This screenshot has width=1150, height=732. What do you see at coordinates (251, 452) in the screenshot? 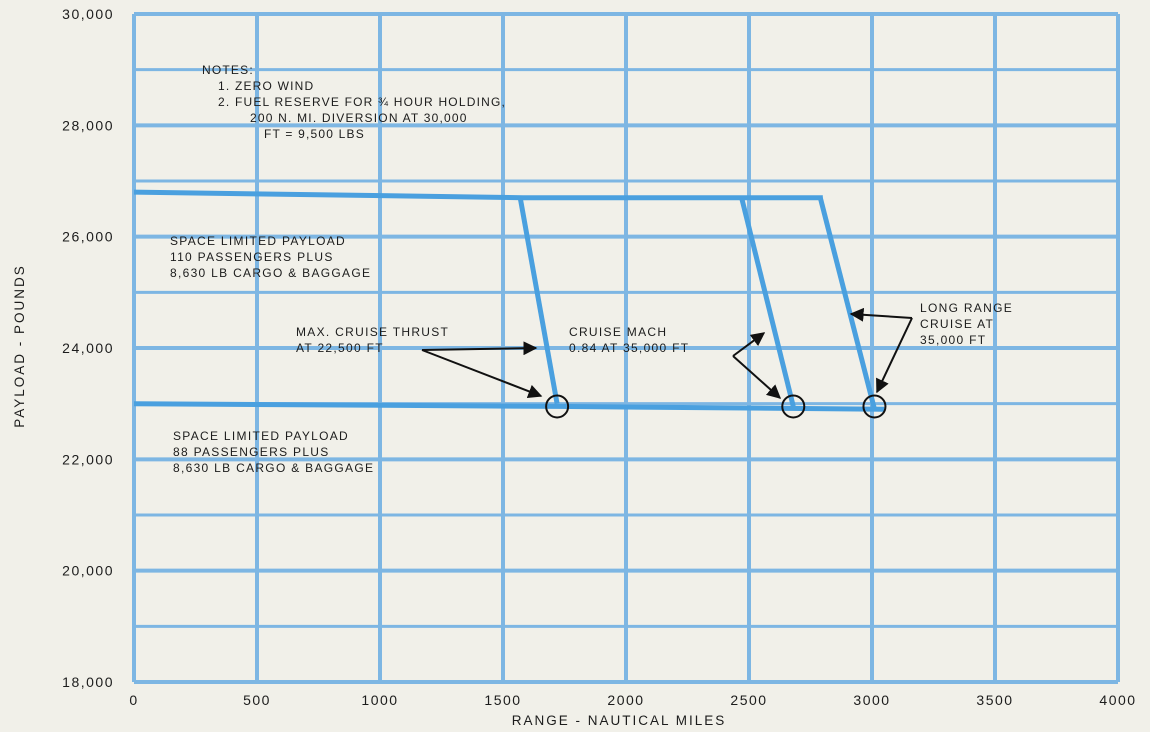
I see `region-label-line: 88 PASSENGERS PLUS` at bounding box center [251, 452].